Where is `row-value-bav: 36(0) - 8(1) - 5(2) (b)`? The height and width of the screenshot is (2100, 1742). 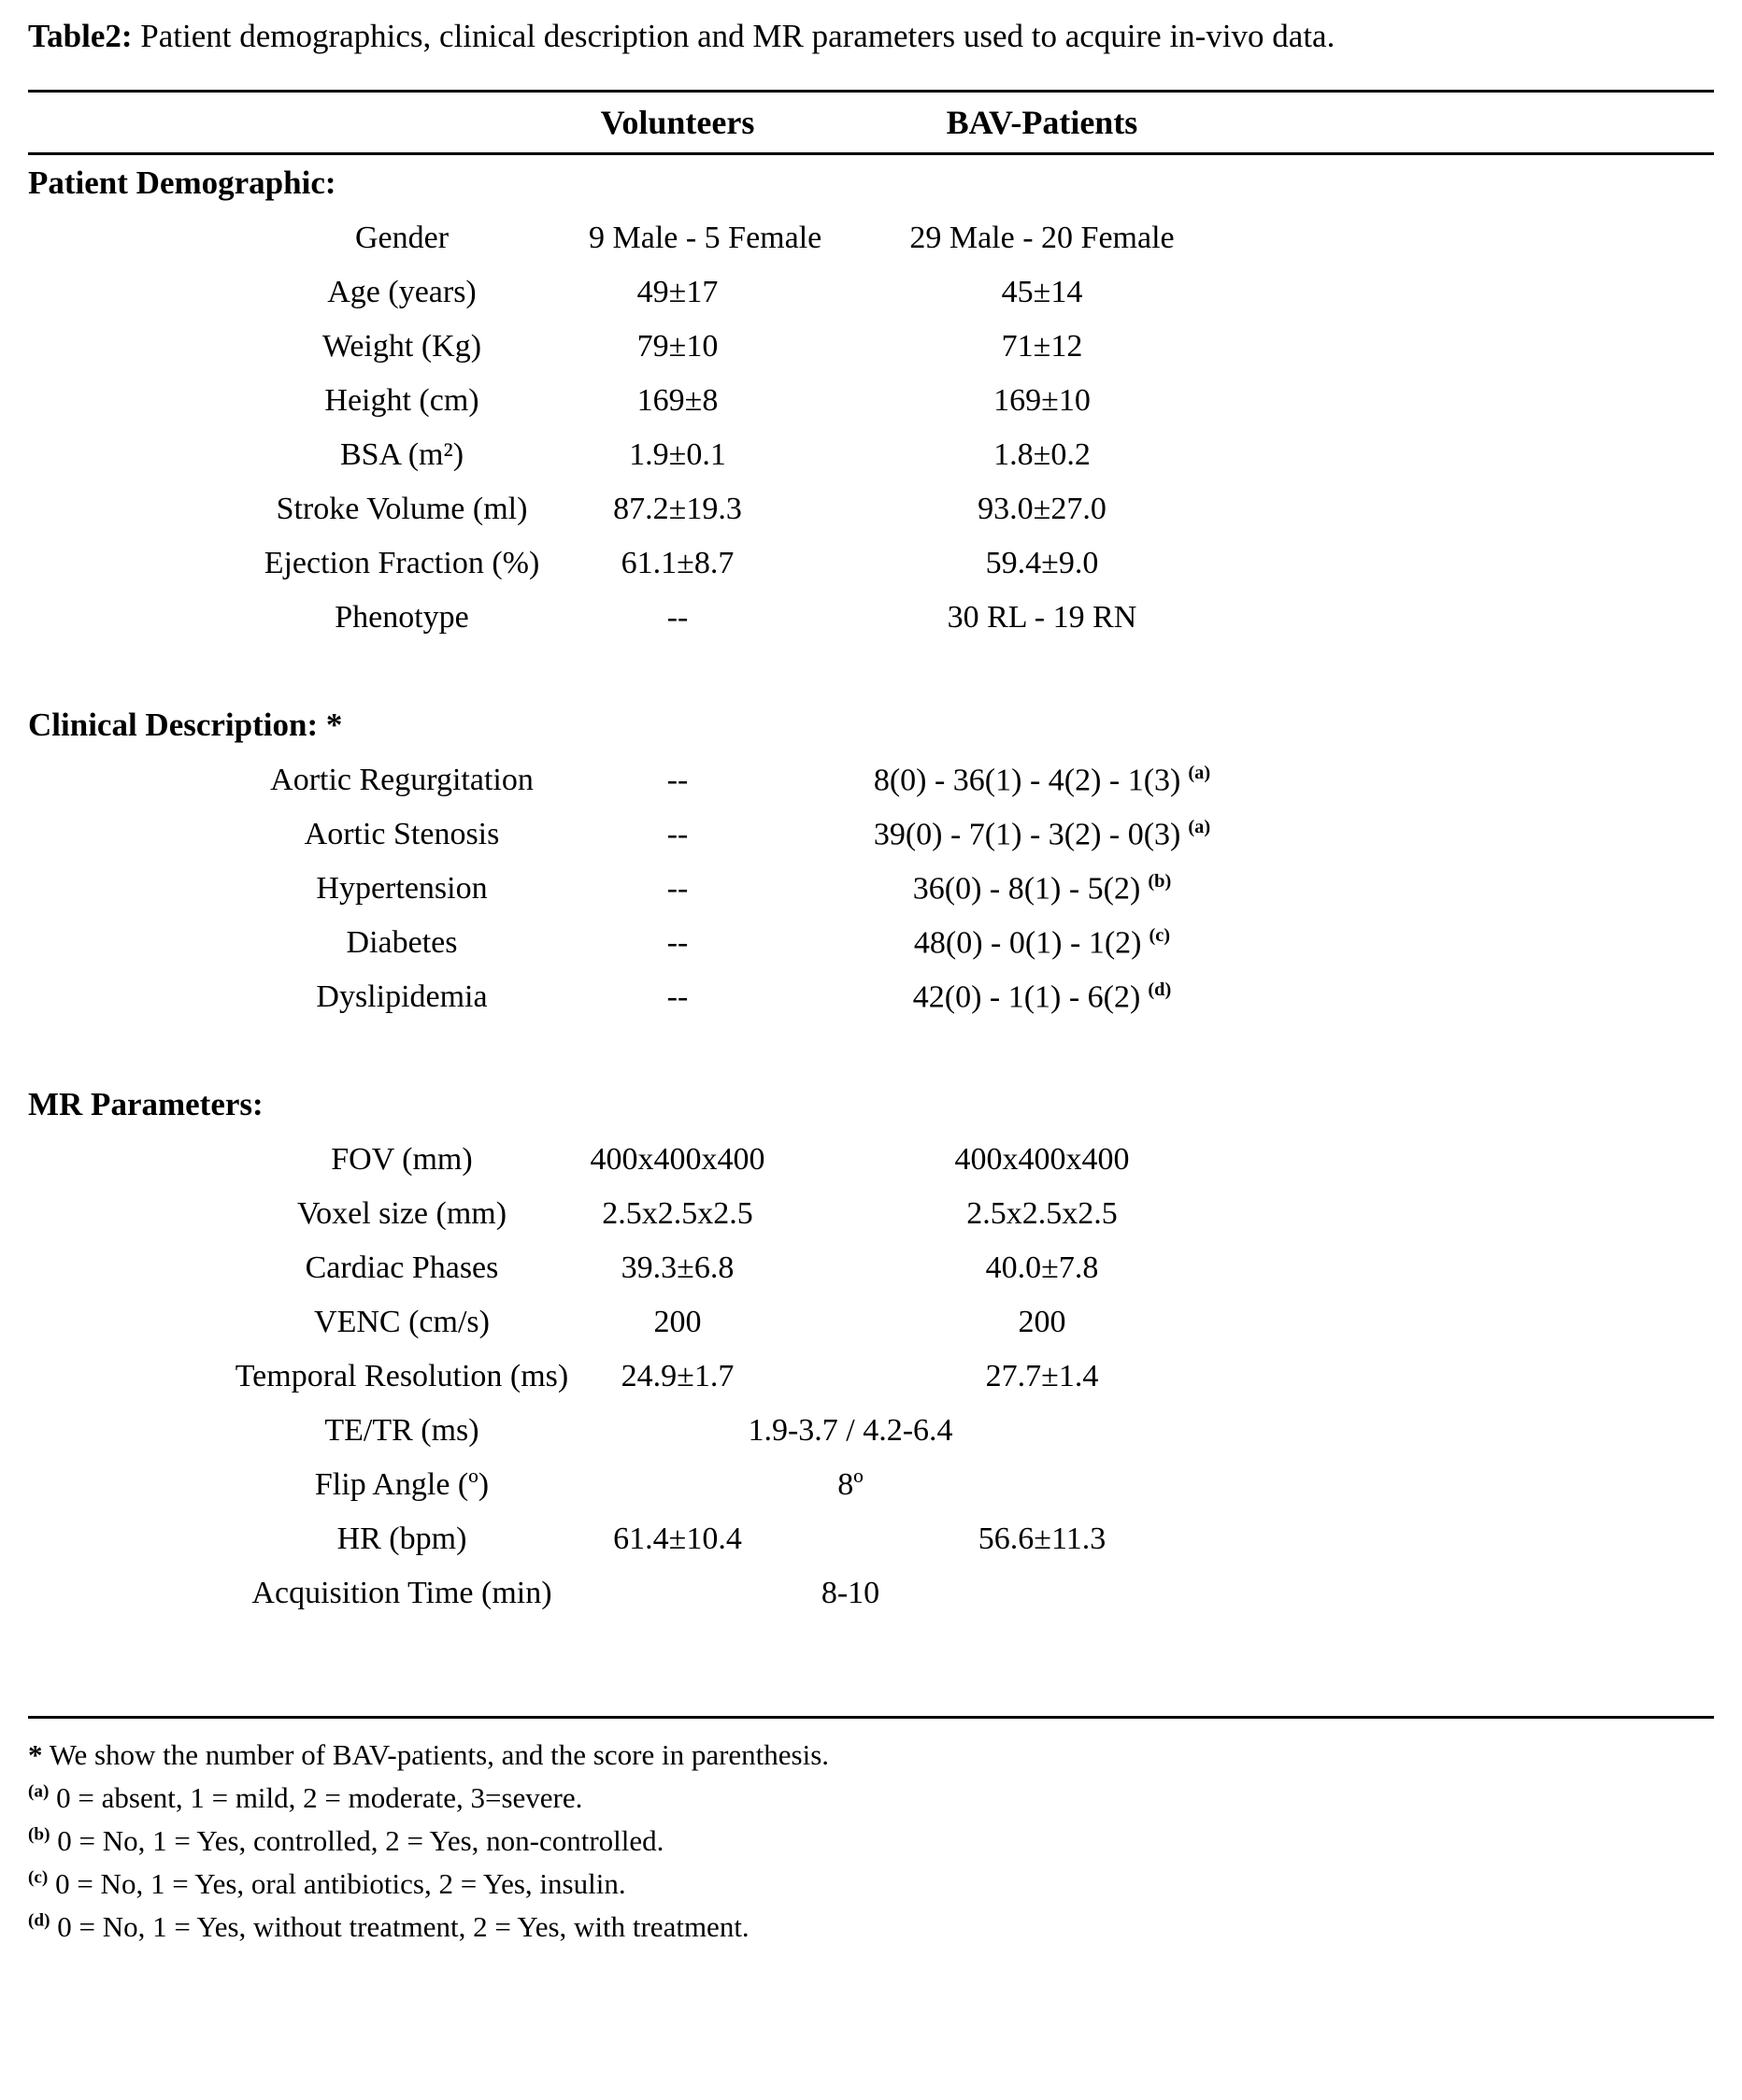
row-value-bav: 36(0) - 8(1) - 5(2) (b) is located at coordinates (1042, 889).